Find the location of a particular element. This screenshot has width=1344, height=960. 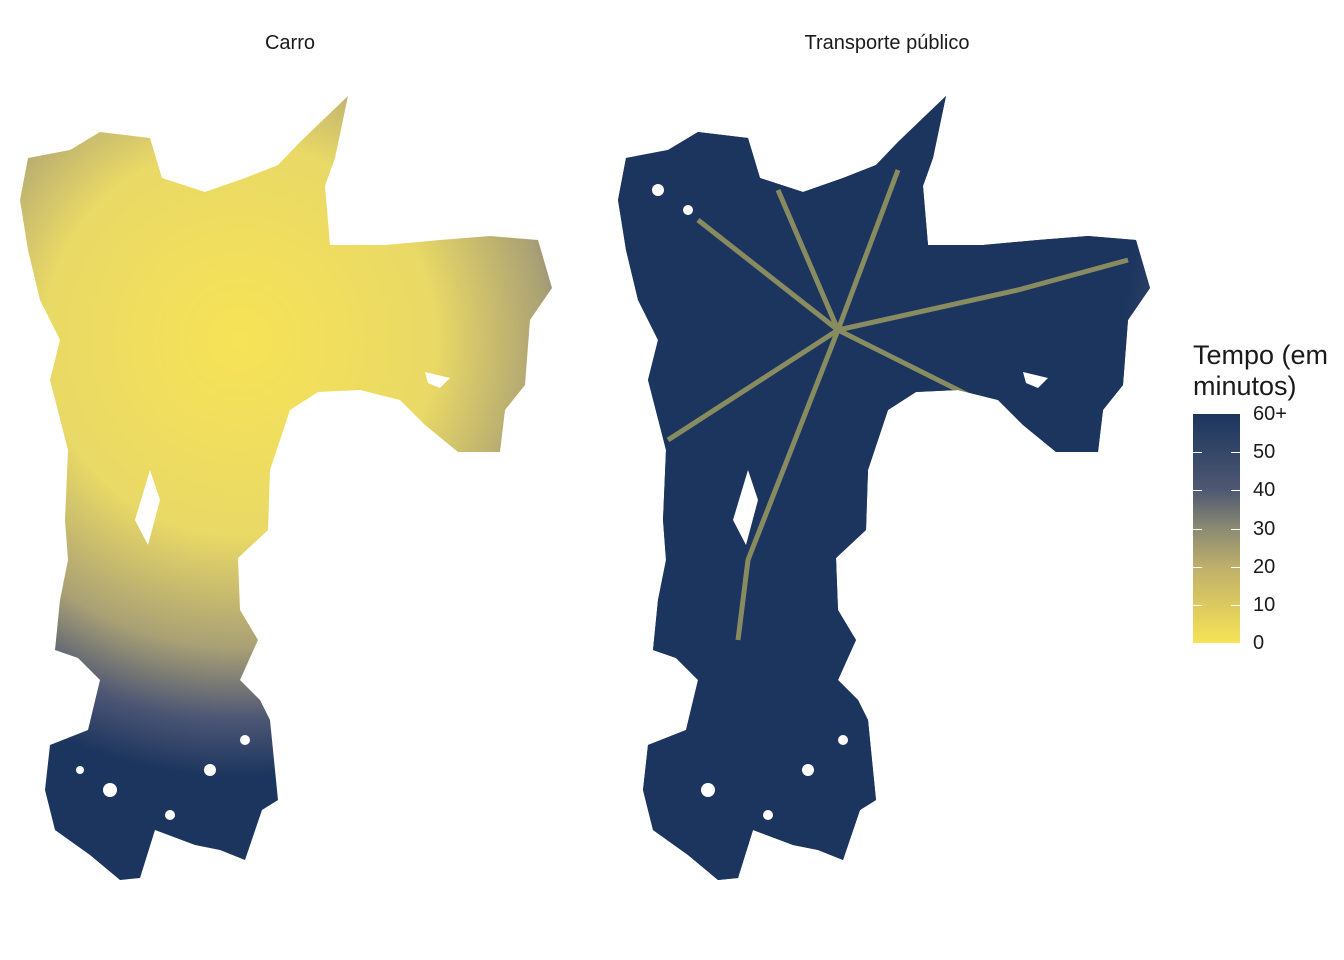

legend-tick-label: 40 is located at coordinates (1264, 490).